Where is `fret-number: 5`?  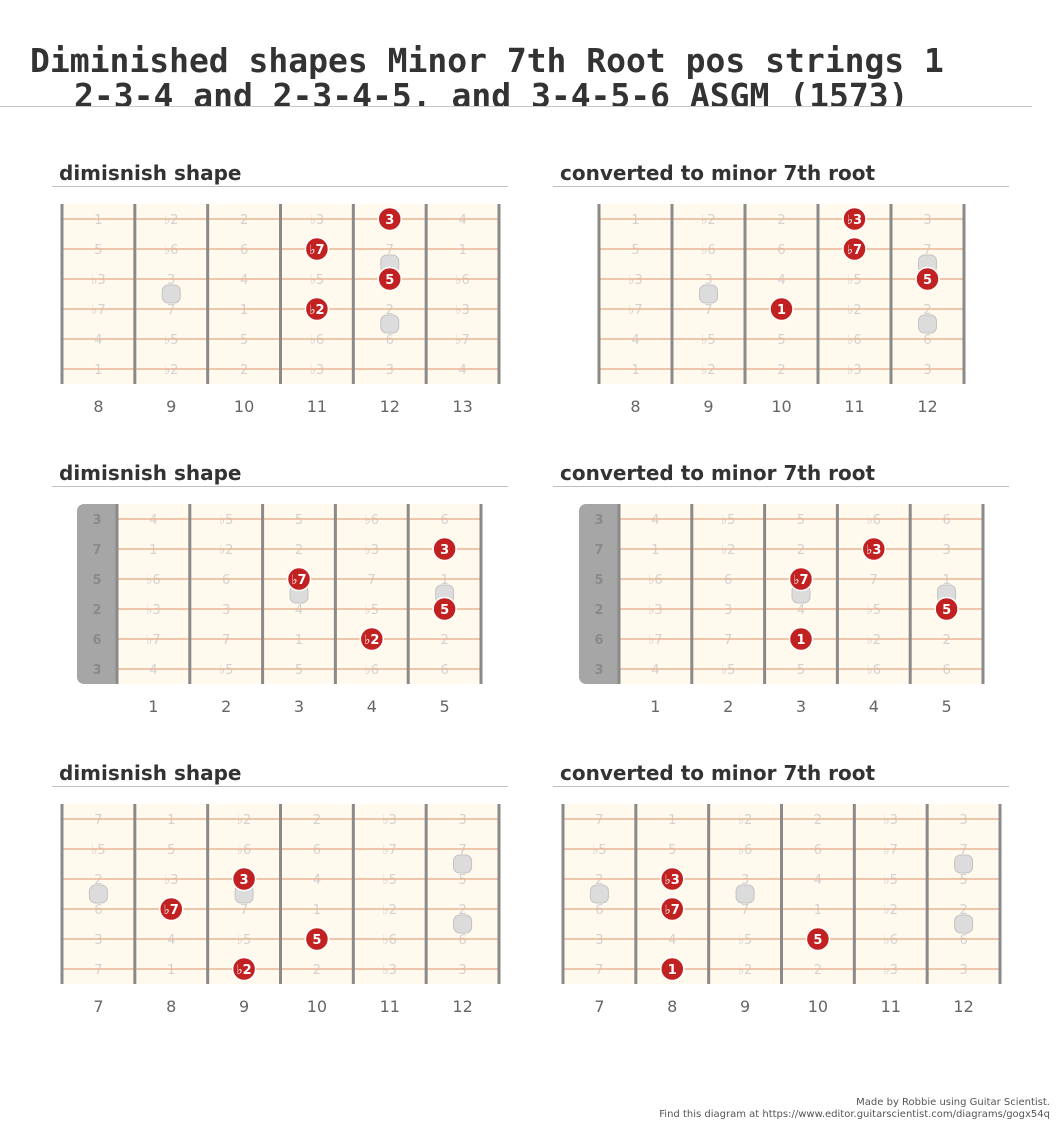
fret-number: 5 is located at coordinates (947, 706).